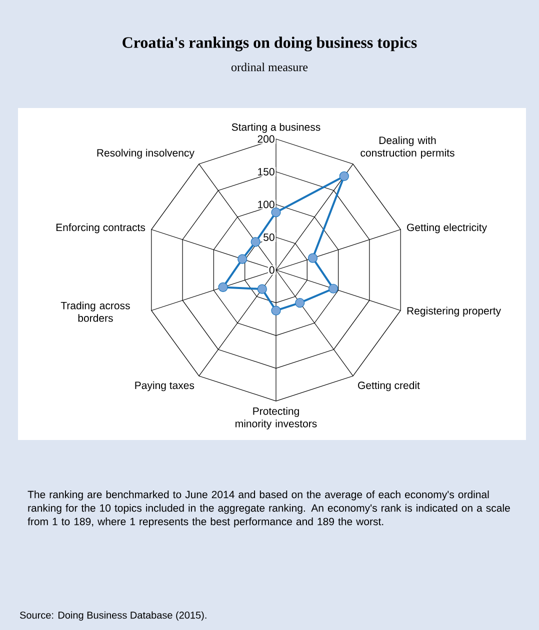  I want to click on y-tick-label: 0, so click(271, 270).